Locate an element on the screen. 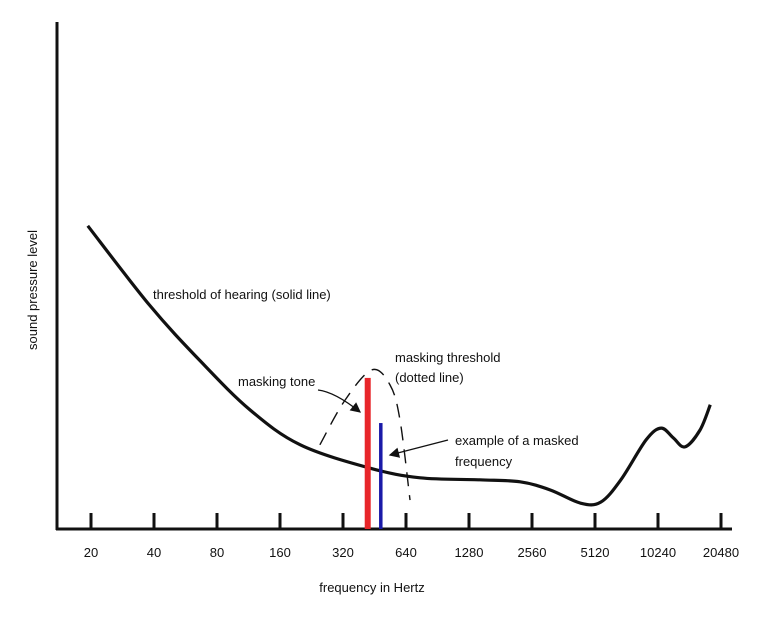  x-tick-label: 80 is located at coordinates (217, 552).